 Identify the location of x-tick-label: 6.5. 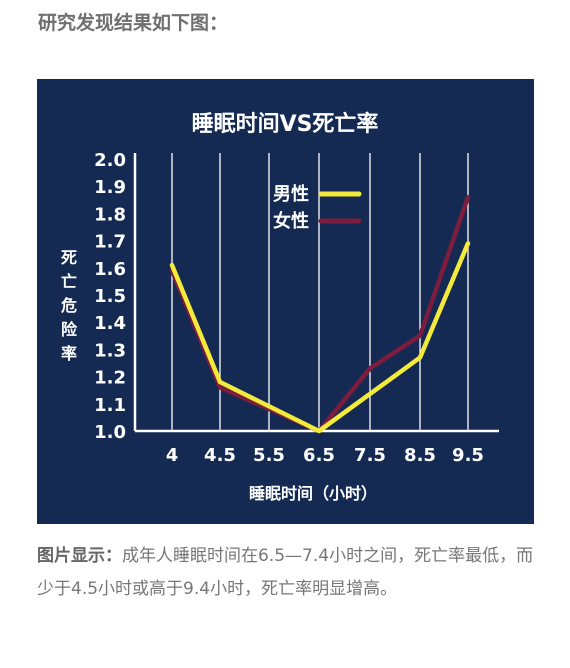
(319, 455).